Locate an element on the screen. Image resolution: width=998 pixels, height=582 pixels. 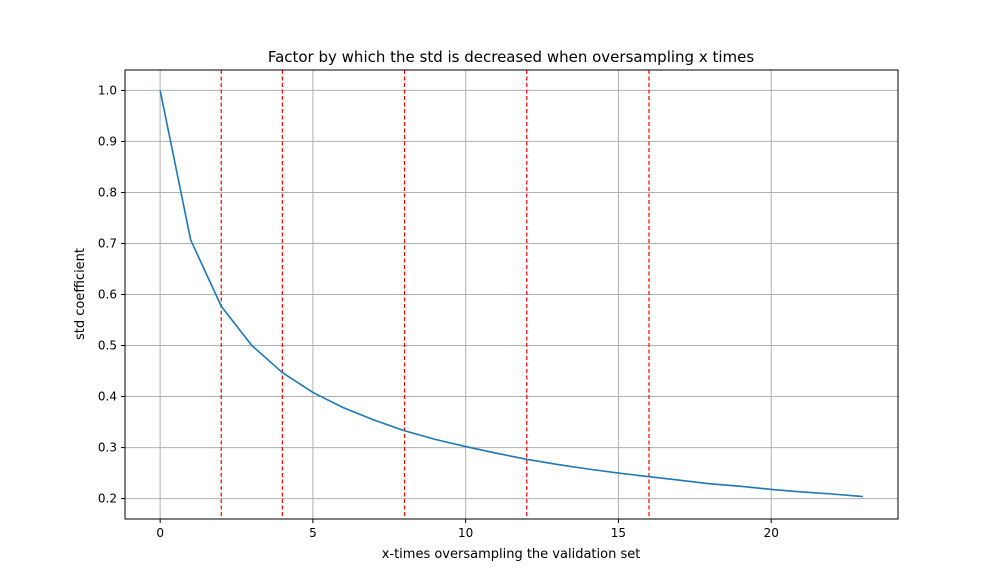
y-axis-label: std coefficient is located at coordinates (80, 294).